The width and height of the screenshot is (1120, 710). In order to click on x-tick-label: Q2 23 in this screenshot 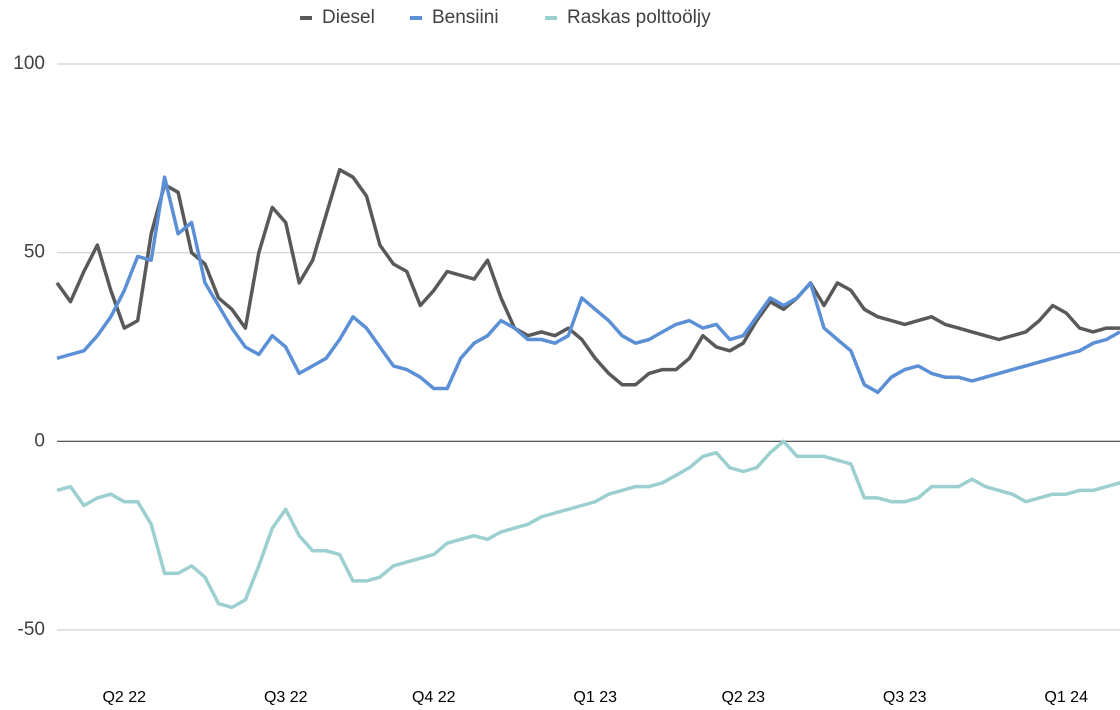, I will do `click(743, 697)`.